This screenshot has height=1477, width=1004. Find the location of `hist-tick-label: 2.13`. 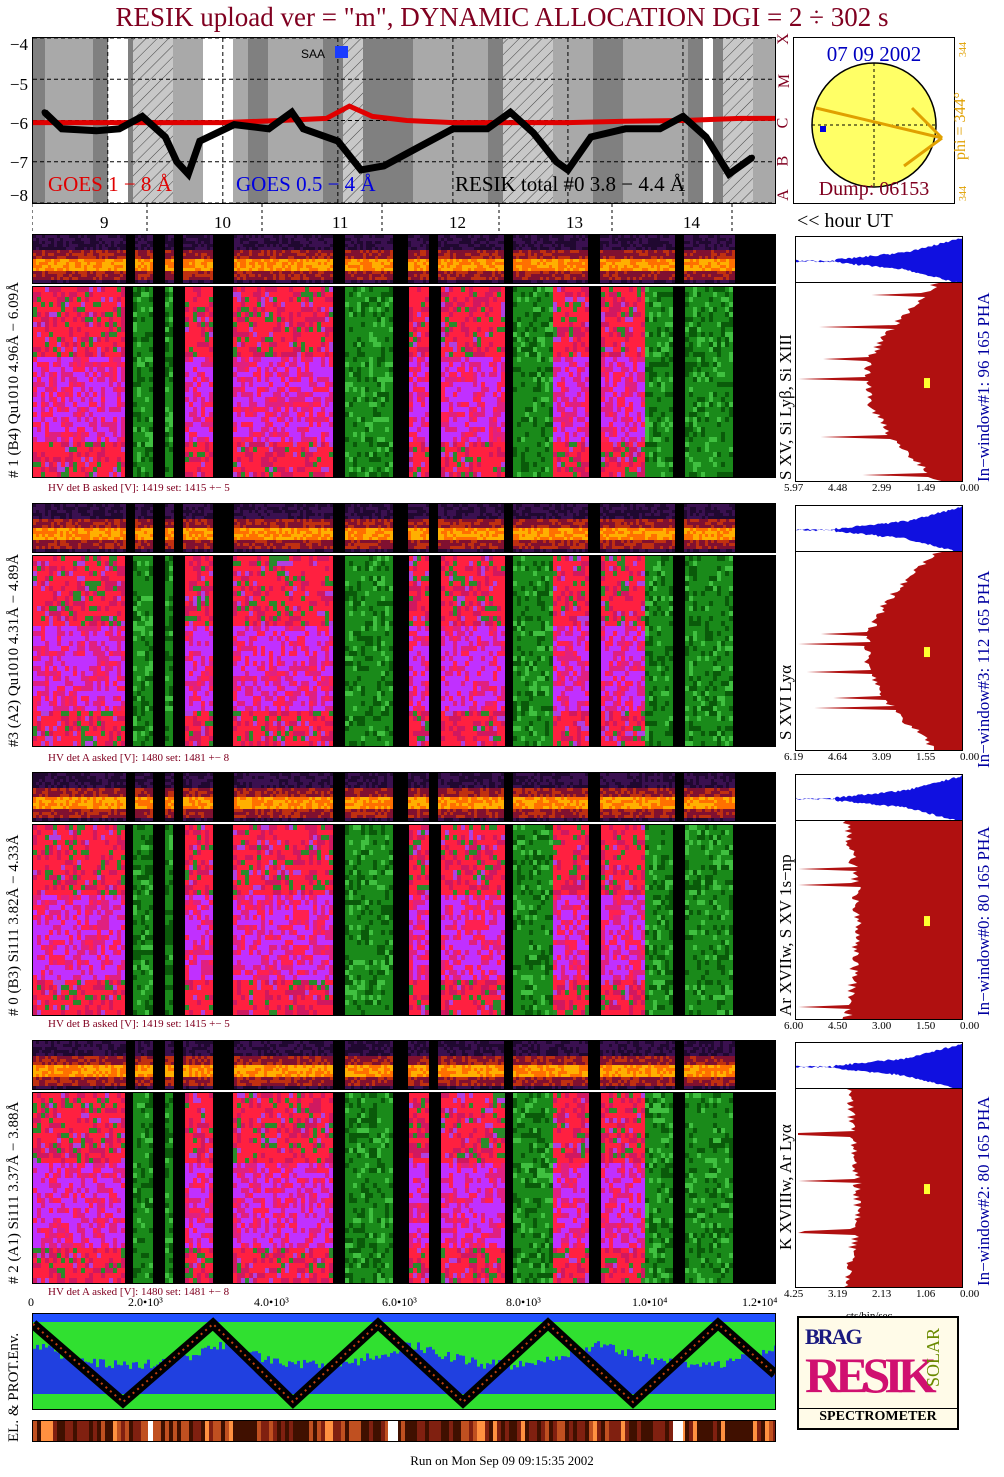

hist-tick-label: 2.13 is located at coordinates (881, 1294).